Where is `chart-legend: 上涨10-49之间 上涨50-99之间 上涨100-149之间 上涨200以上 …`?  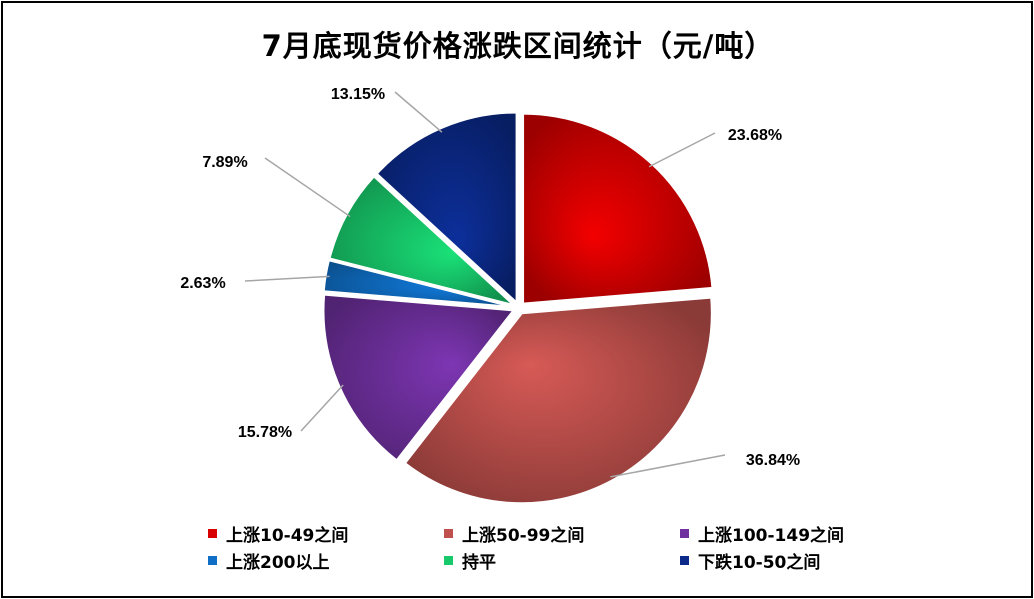 chart-legend: 上涨10-49之间 上涨50-99之间 上涨100-149之间 上涨200以上 … is located at coordinates (558, 547).